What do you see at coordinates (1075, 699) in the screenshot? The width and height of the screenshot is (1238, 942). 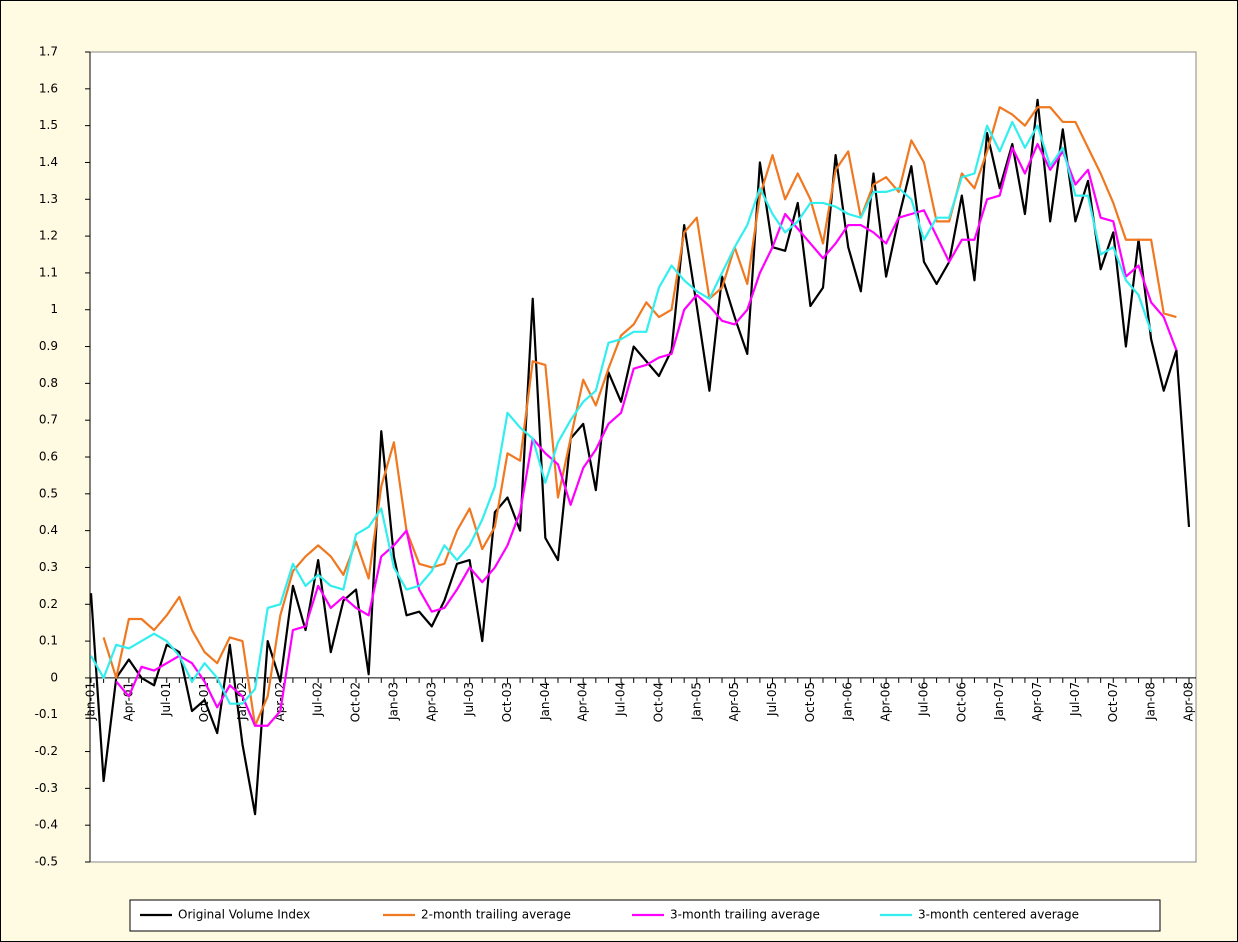 I see `x-tick-label: Jul-07` at bounding box center [1075, 699].